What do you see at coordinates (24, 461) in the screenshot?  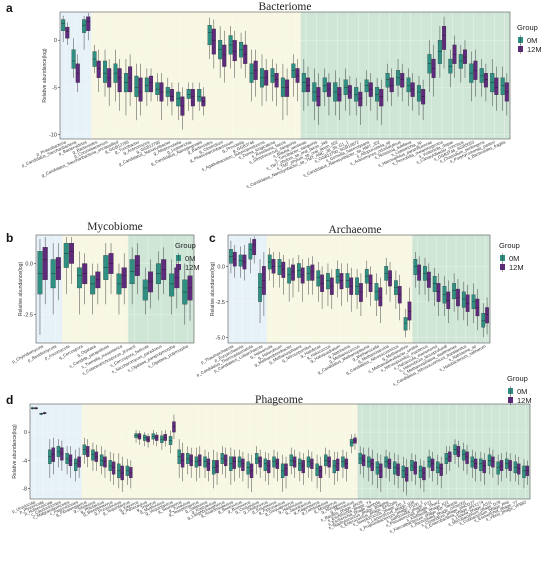 I see `y-tick-label: -4` at bounding box center [24, 461].